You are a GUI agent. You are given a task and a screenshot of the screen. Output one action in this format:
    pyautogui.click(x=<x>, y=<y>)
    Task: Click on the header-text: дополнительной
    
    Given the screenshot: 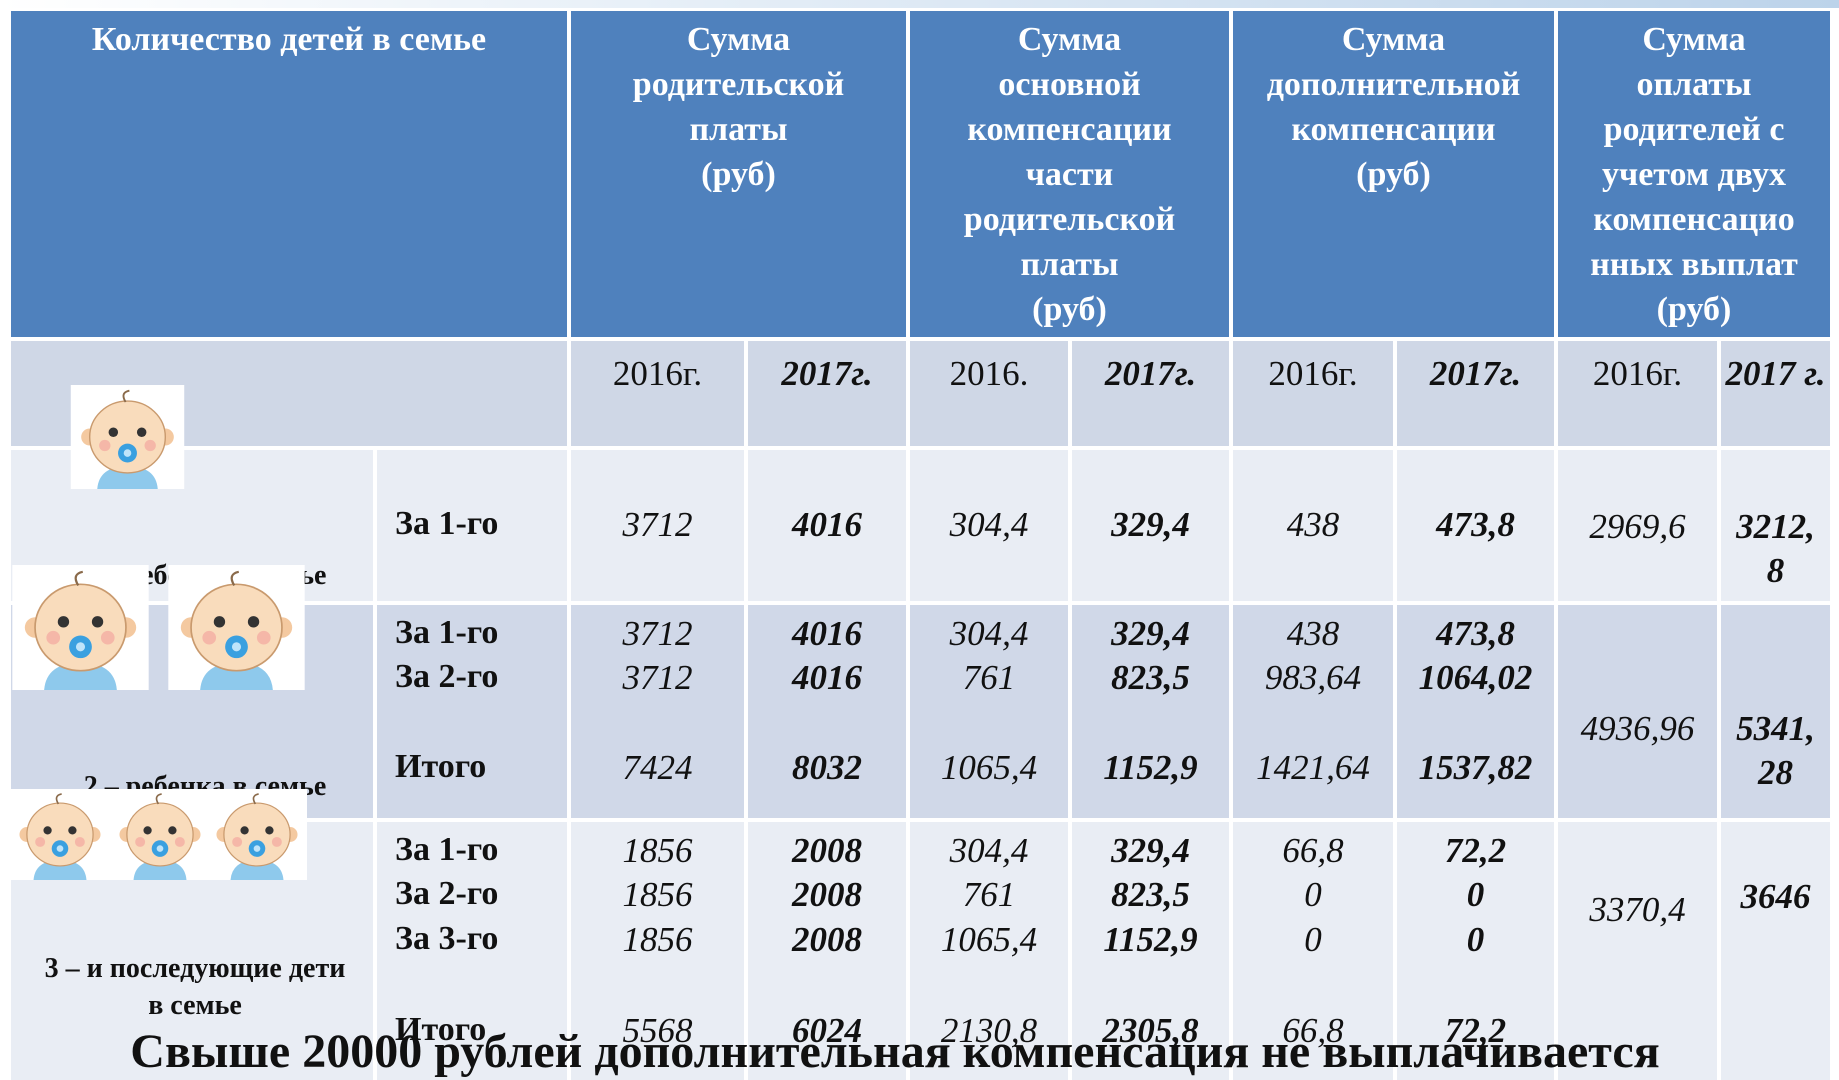 What is the action you would take?
    pyautogui.click(x=1393, y=84)
    